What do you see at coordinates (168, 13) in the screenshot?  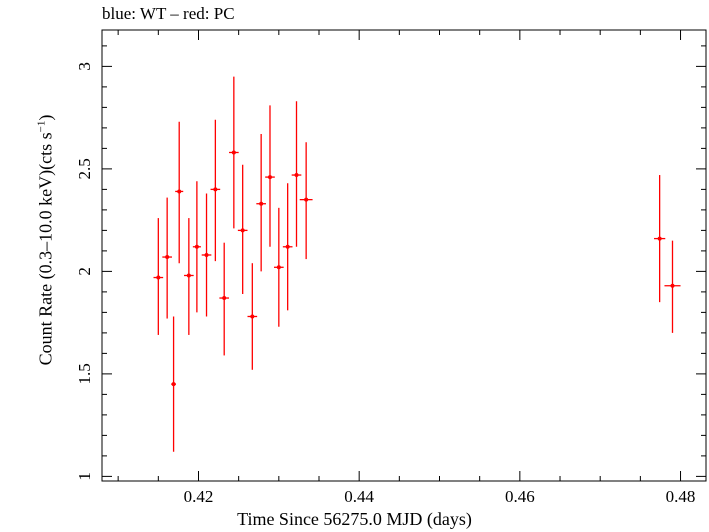 I see `chart-title: blue: WT – red: PC` at bounding box center [168, 13].